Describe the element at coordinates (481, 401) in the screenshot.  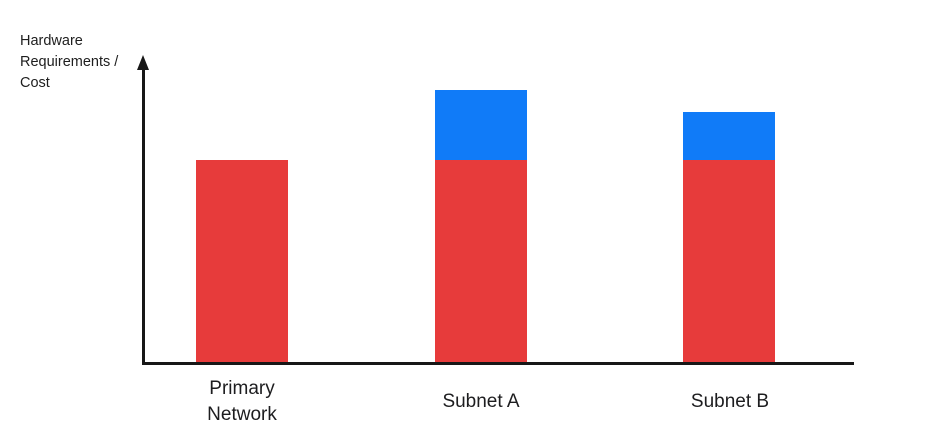
I see `x-label-subnet-a: Subnet A` at that location.